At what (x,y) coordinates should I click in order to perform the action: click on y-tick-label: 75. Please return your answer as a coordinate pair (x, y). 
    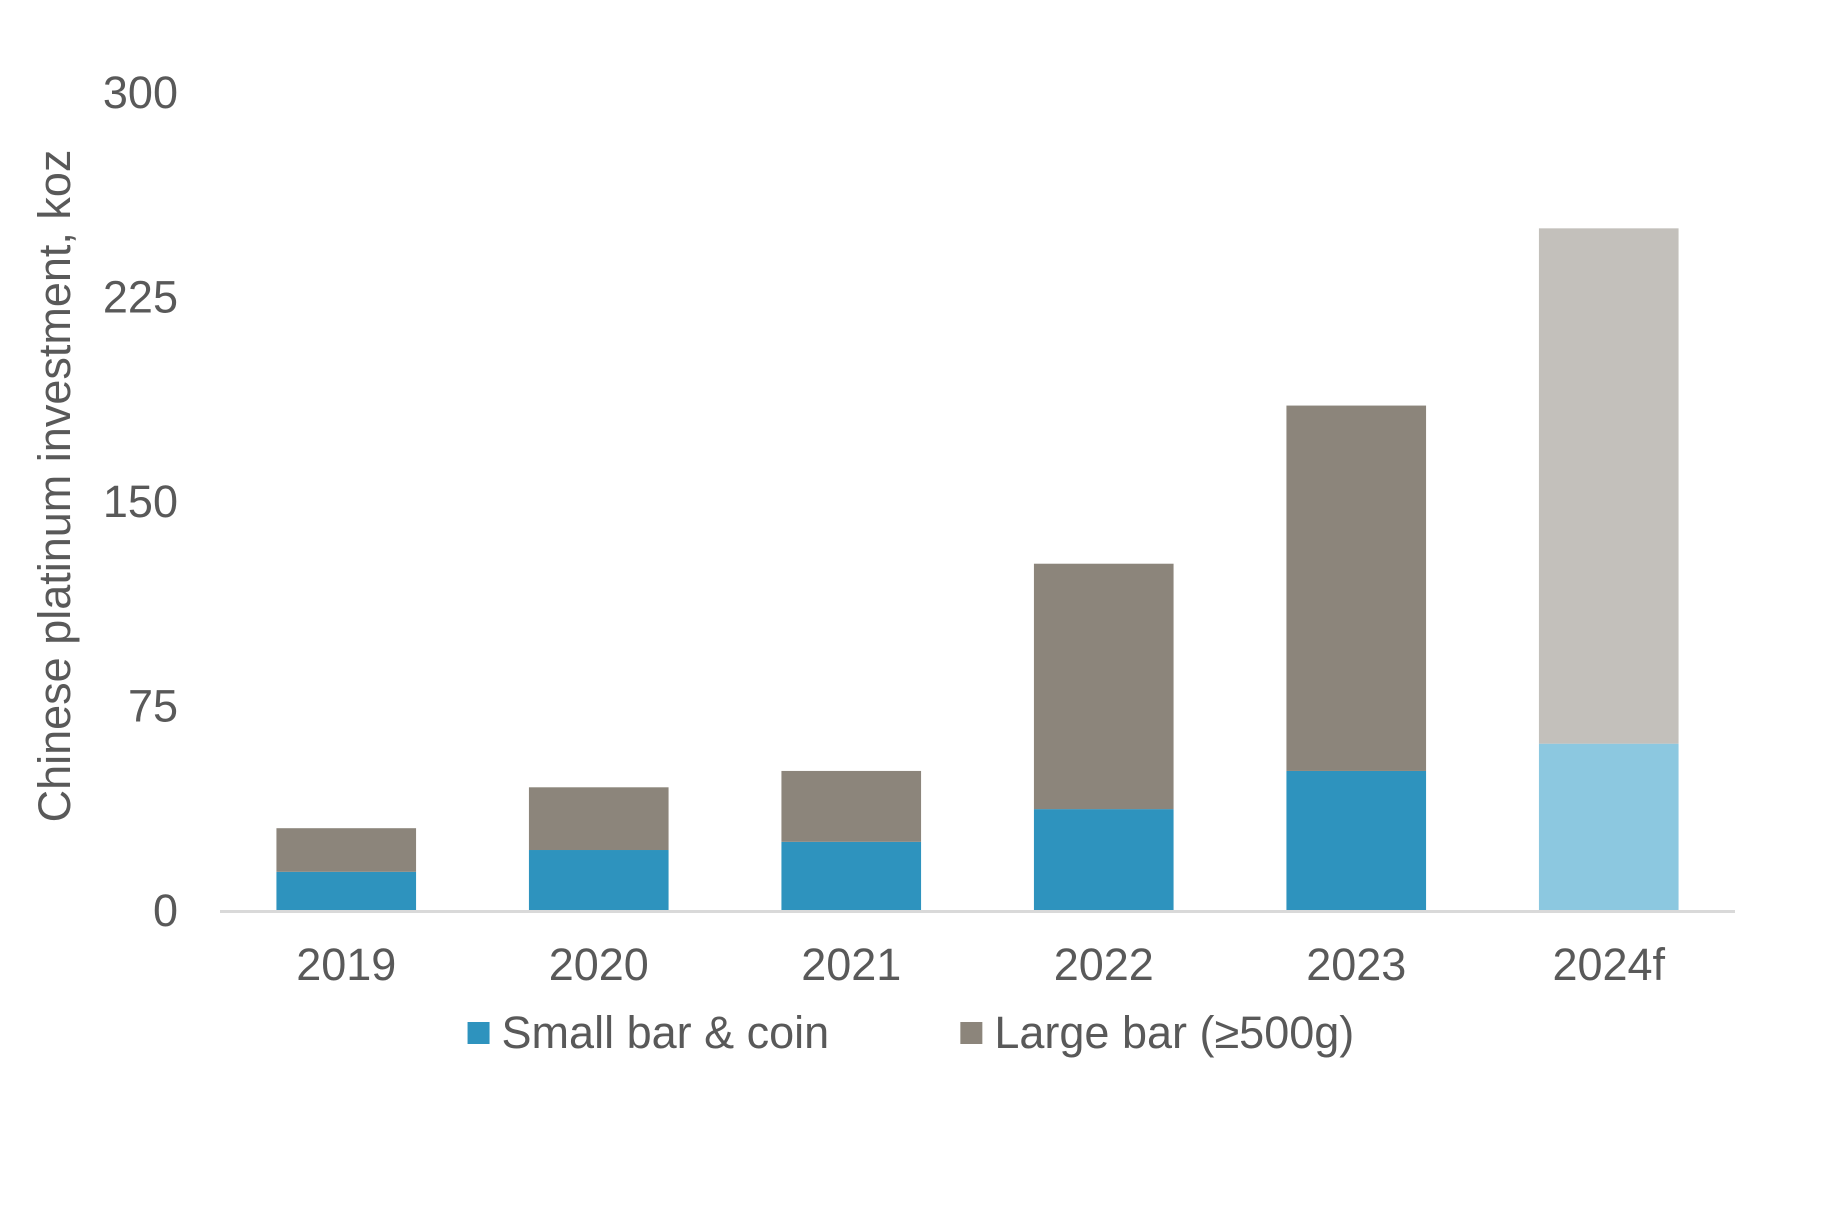
    Looking at the image, I should click on (153, 706).